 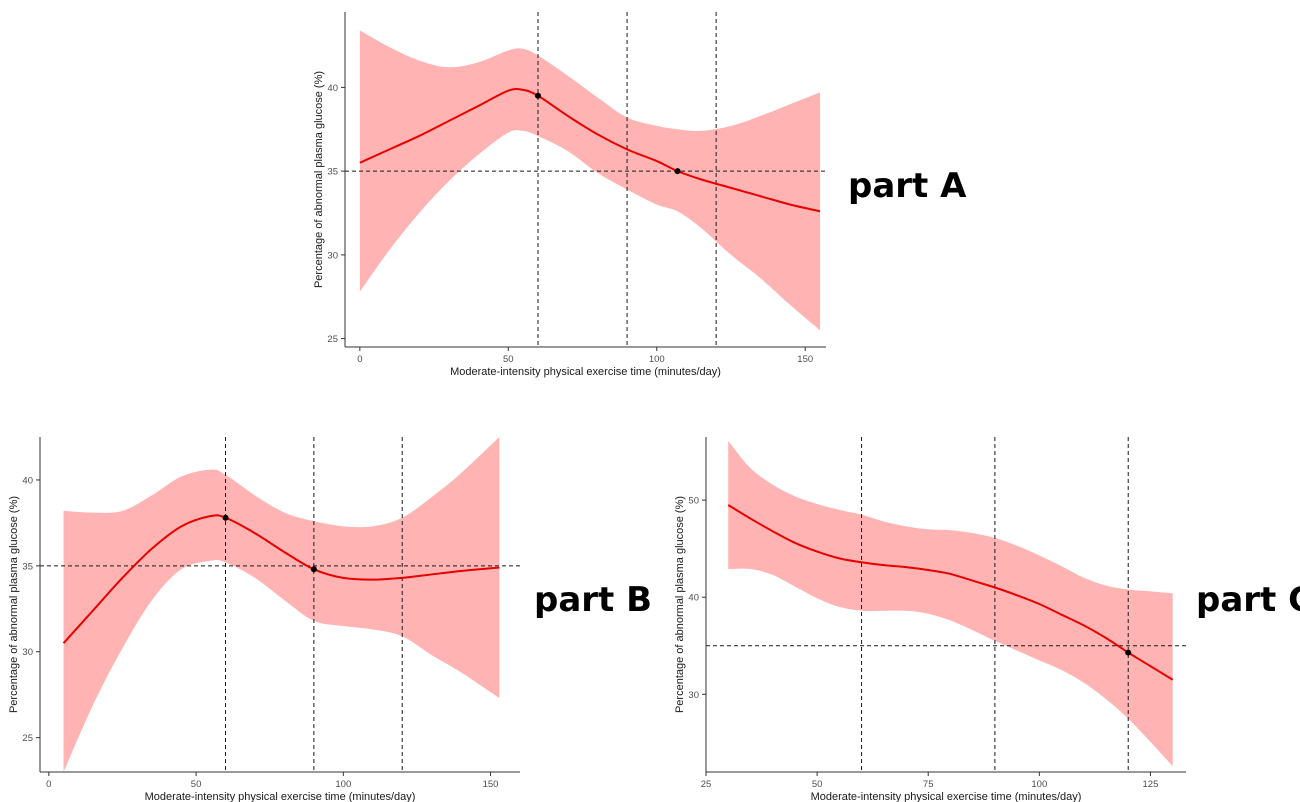 I want to click on y-tick-label-a: 30, so click(x=332, y=255).